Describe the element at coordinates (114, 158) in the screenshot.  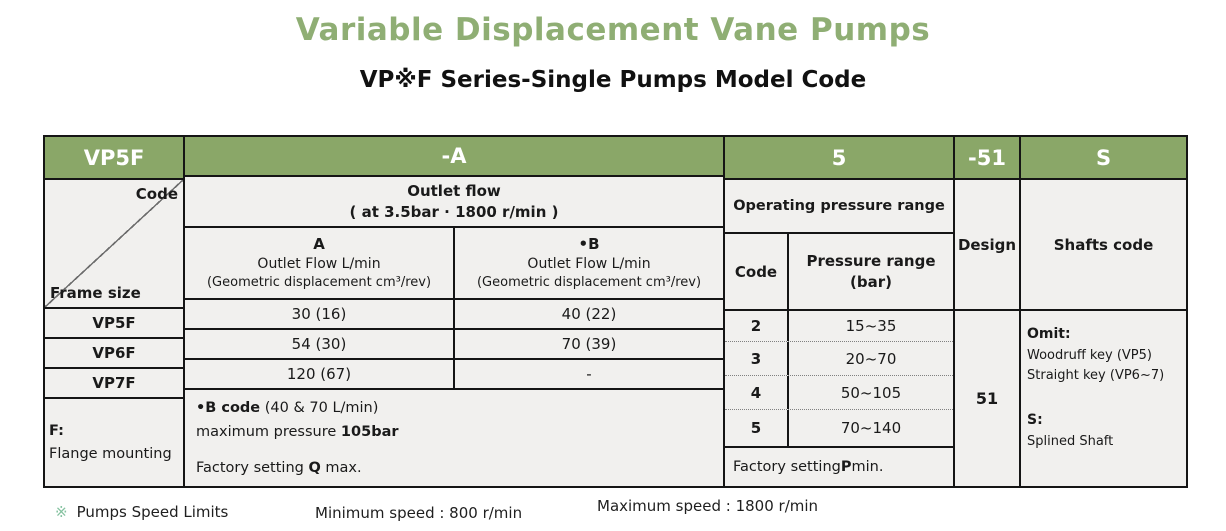
I see `model-code-frame: VP5F` at that location.